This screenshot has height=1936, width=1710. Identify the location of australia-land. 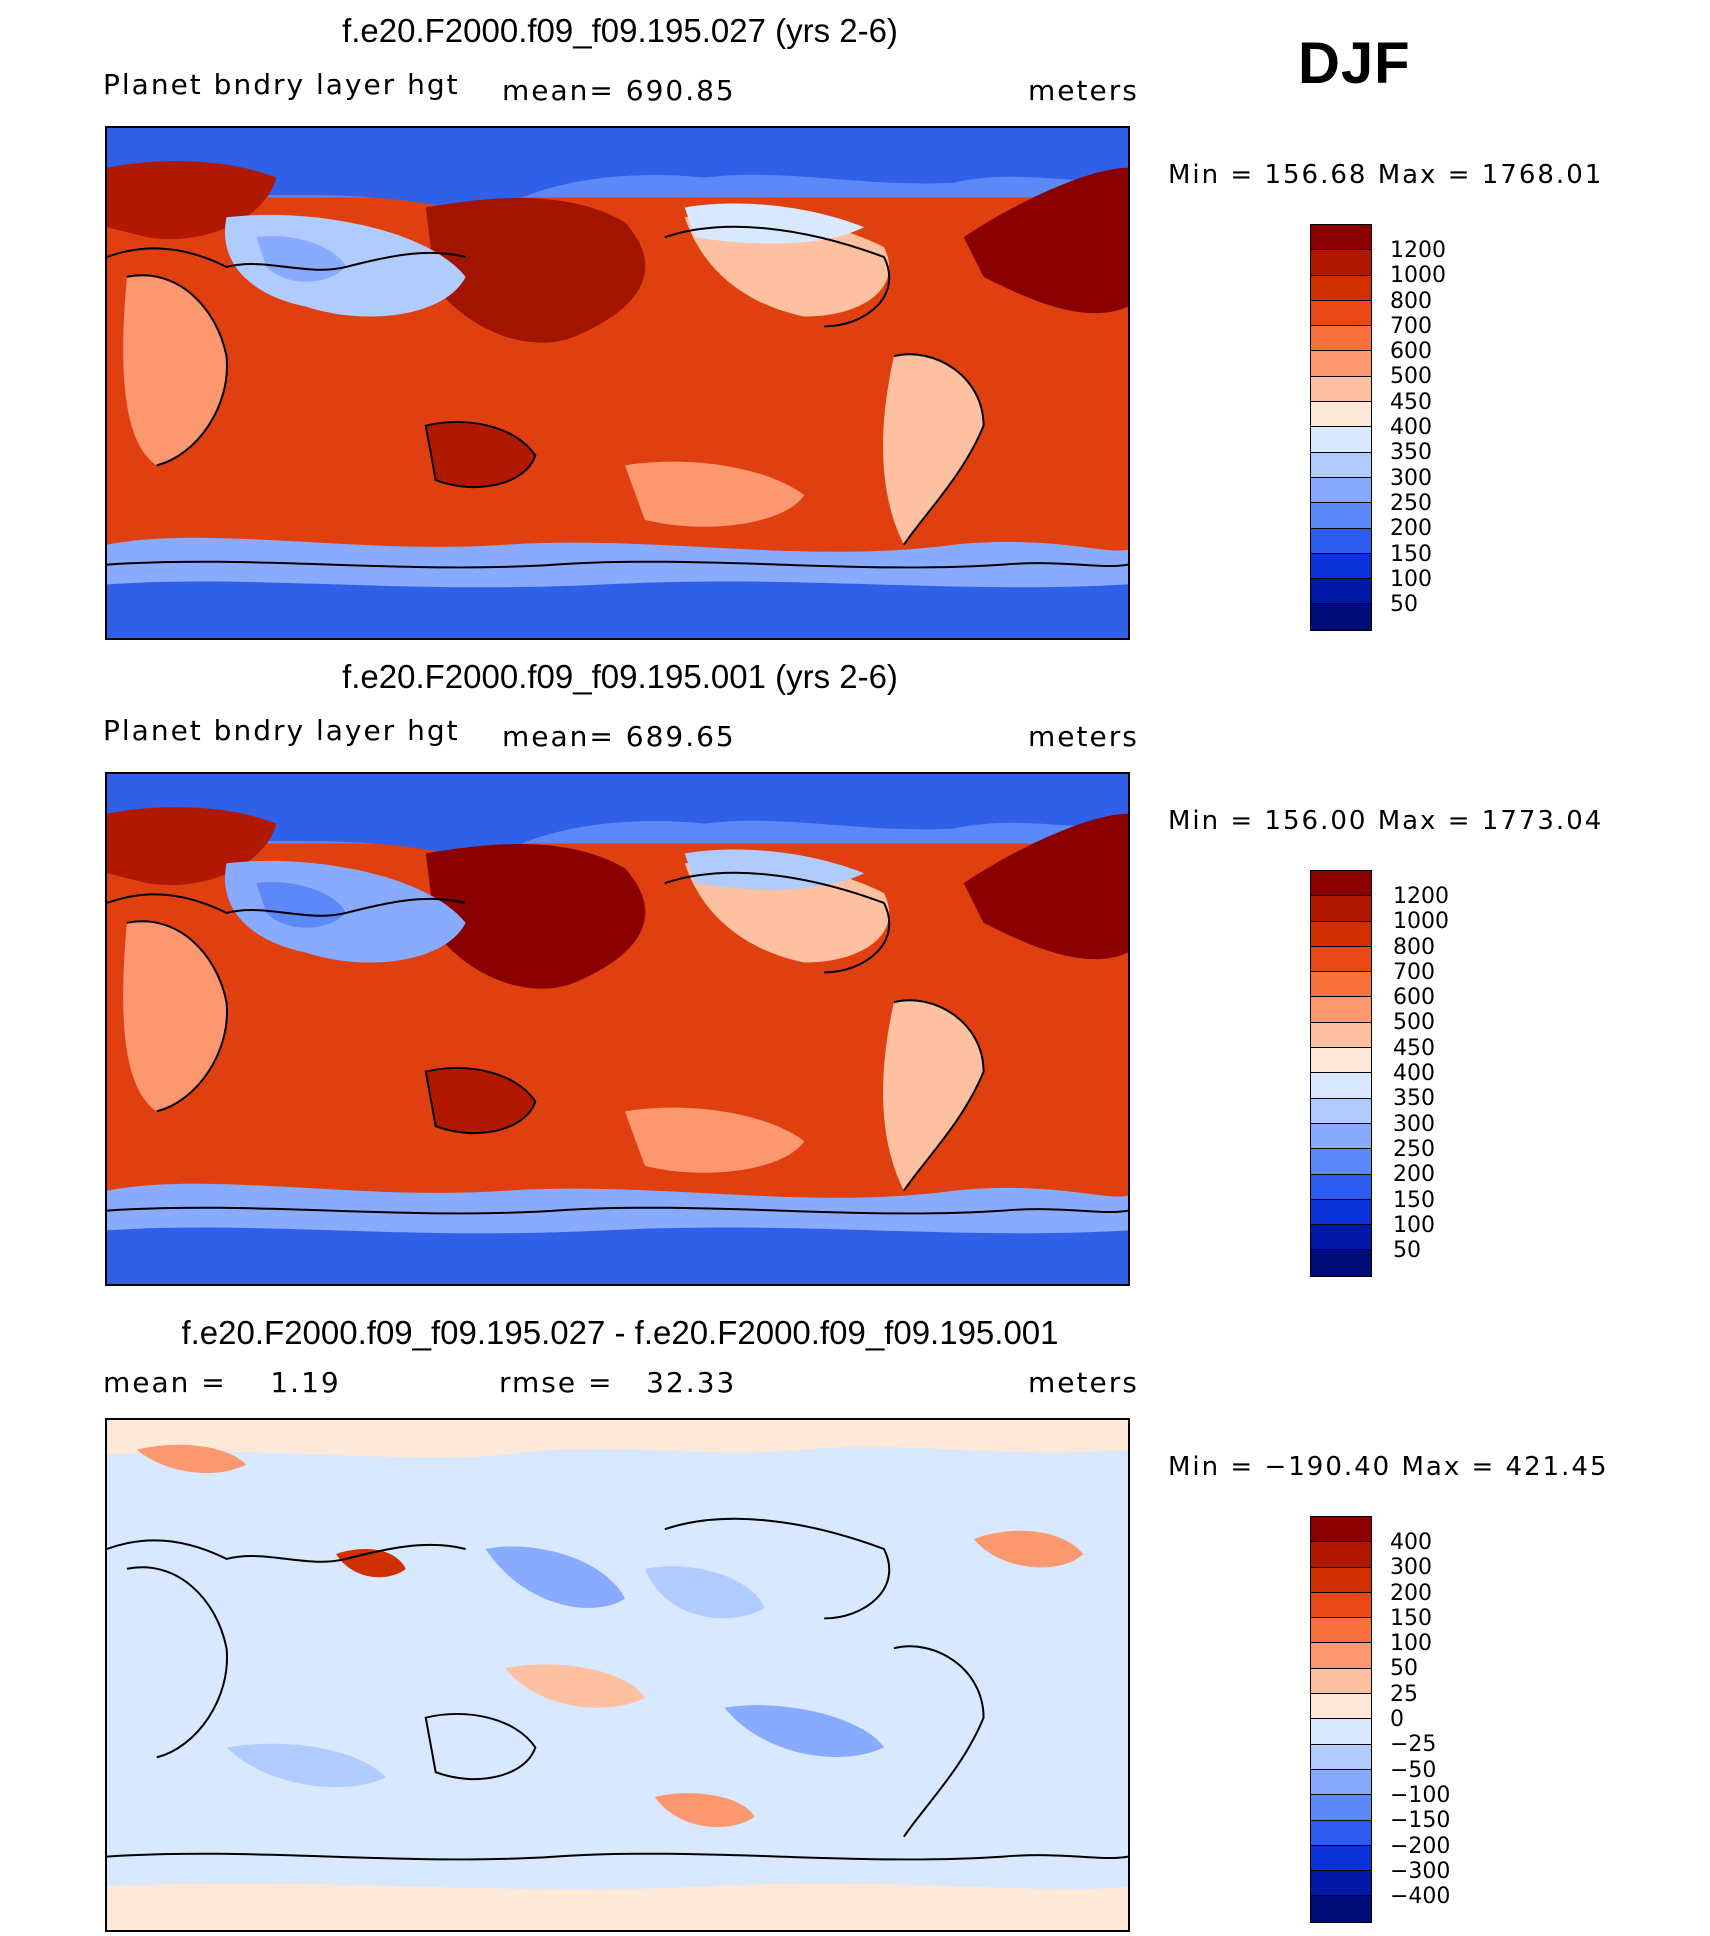
(480, 1100).